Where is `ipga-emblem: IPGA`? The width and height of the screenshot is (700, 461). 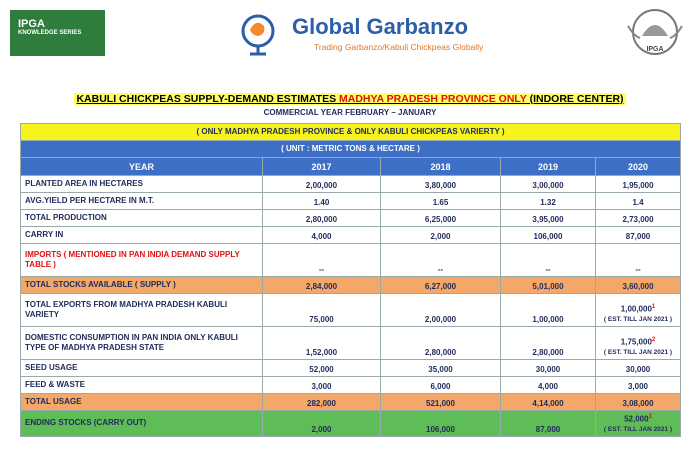
ipga-emblem: IPGA is located at coordinates (655, 34).